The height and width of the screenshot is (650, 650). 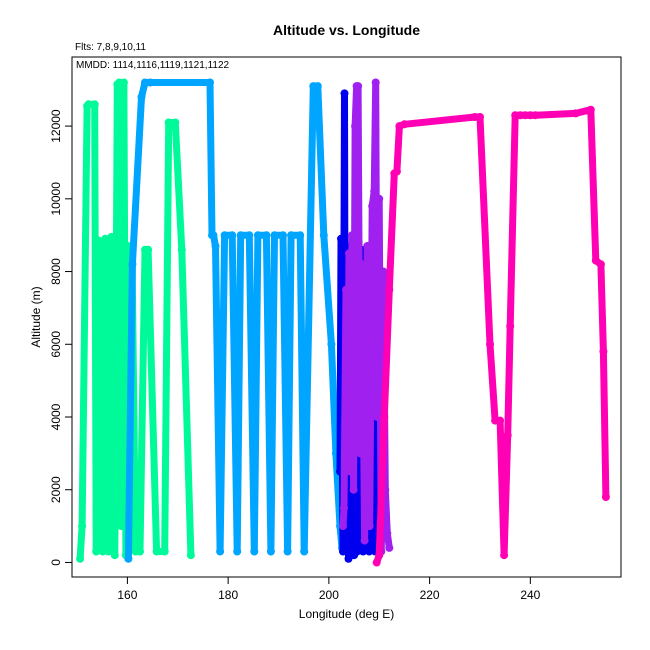 What do you see at coordinates (56, 416) in the screenshot?
I see `y-tick-label: 4000` at bounding box center [56, 416].